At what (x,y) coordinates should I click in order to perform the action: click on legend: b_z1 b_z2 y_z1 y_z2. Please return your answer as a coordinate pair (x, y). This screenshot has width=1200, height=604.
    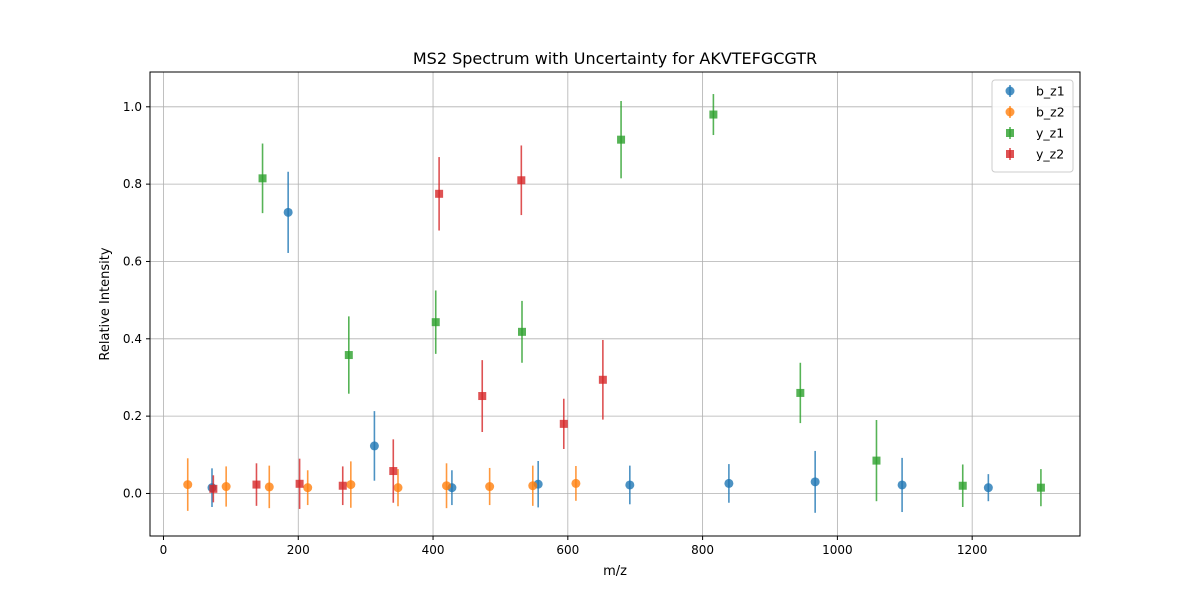
    Looking at the image, I should click on (1032, 126).